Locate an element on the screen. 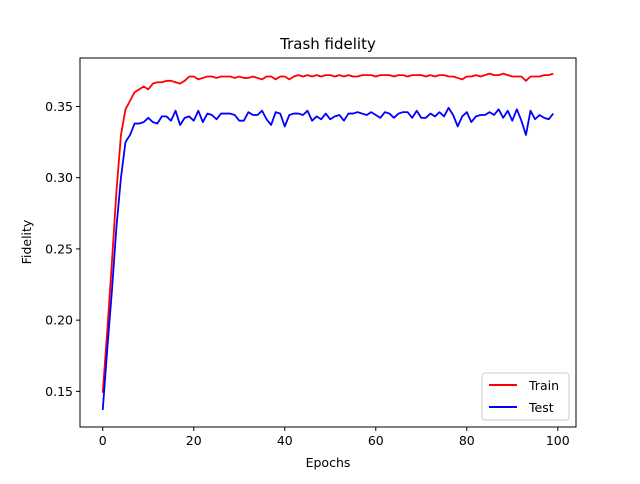  x-axis-ticks: 0 20 40 60 80 100 is located at coordinates (334, 437).